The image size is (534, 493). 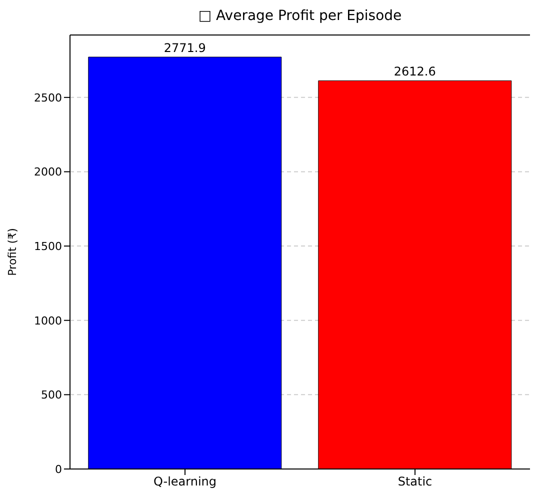 What do you see at coordinates (185, 481) in the screenshot?
I see `x-tick-label: Q-learning` at bounding box center [185, 481].